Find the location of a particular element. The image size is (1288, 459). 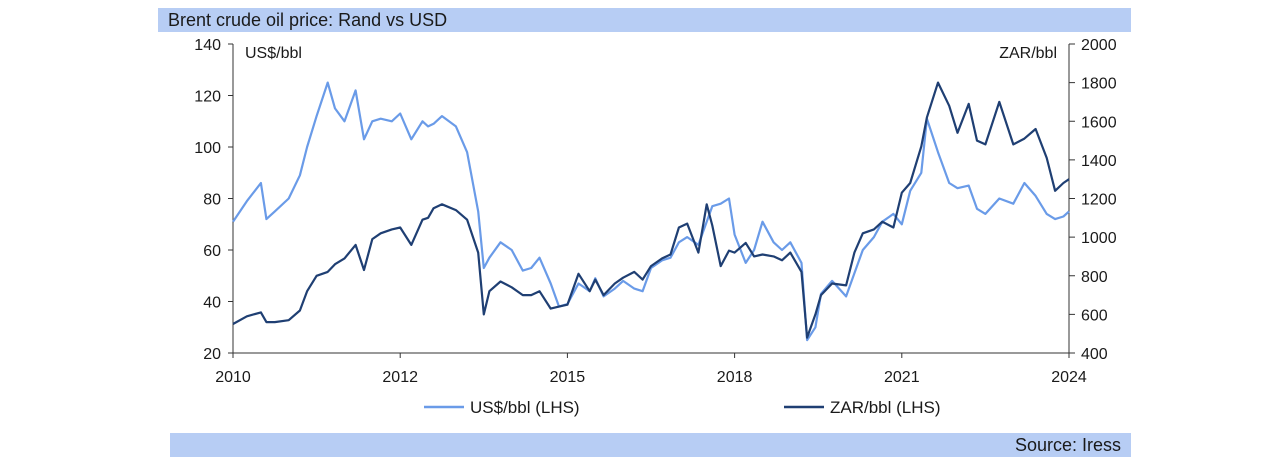

x-tick-label: 2024 is located at coordinates (1069, 377).